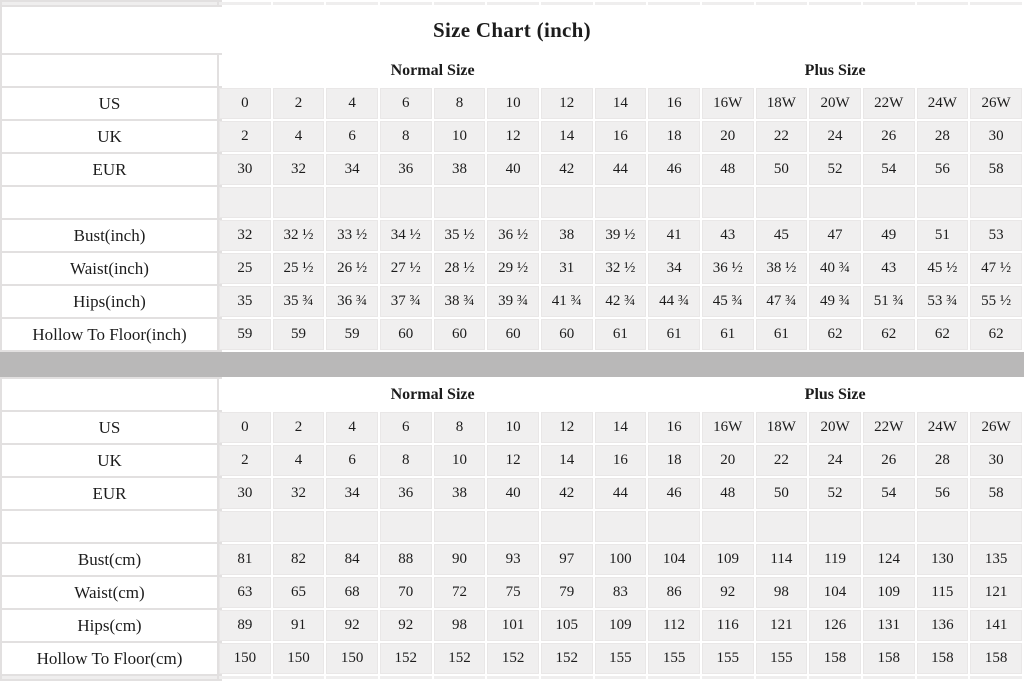 The image size is (1024, 685). I want to click on size-value-cell: 22W, so click(888, 427).